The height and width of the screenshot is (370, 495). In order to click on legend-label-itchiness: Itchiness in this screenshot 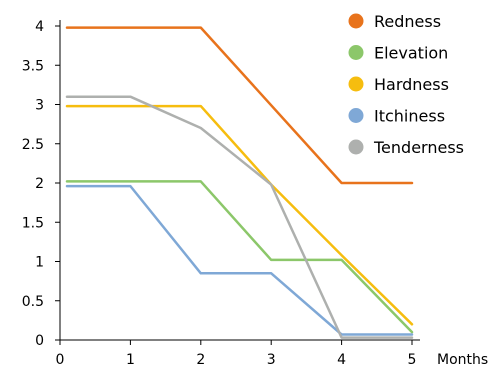, I will do `click(409, 116)`.